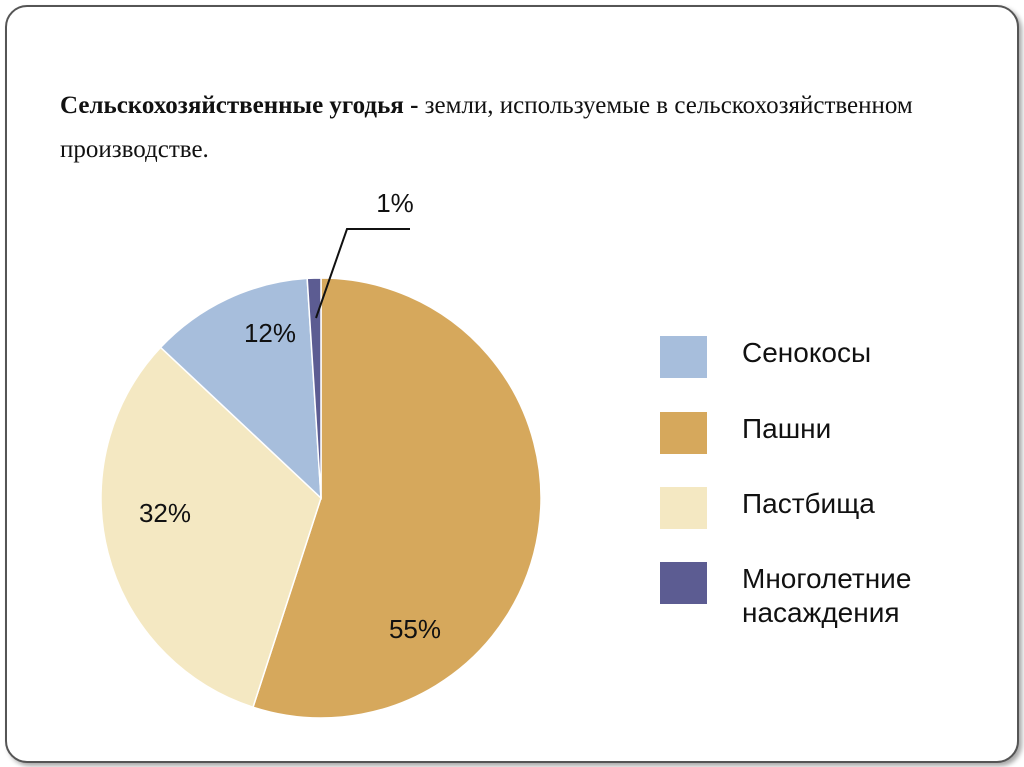  I want to click on title-term: Сельскохозяйственные угодья -, so click(239, 105).